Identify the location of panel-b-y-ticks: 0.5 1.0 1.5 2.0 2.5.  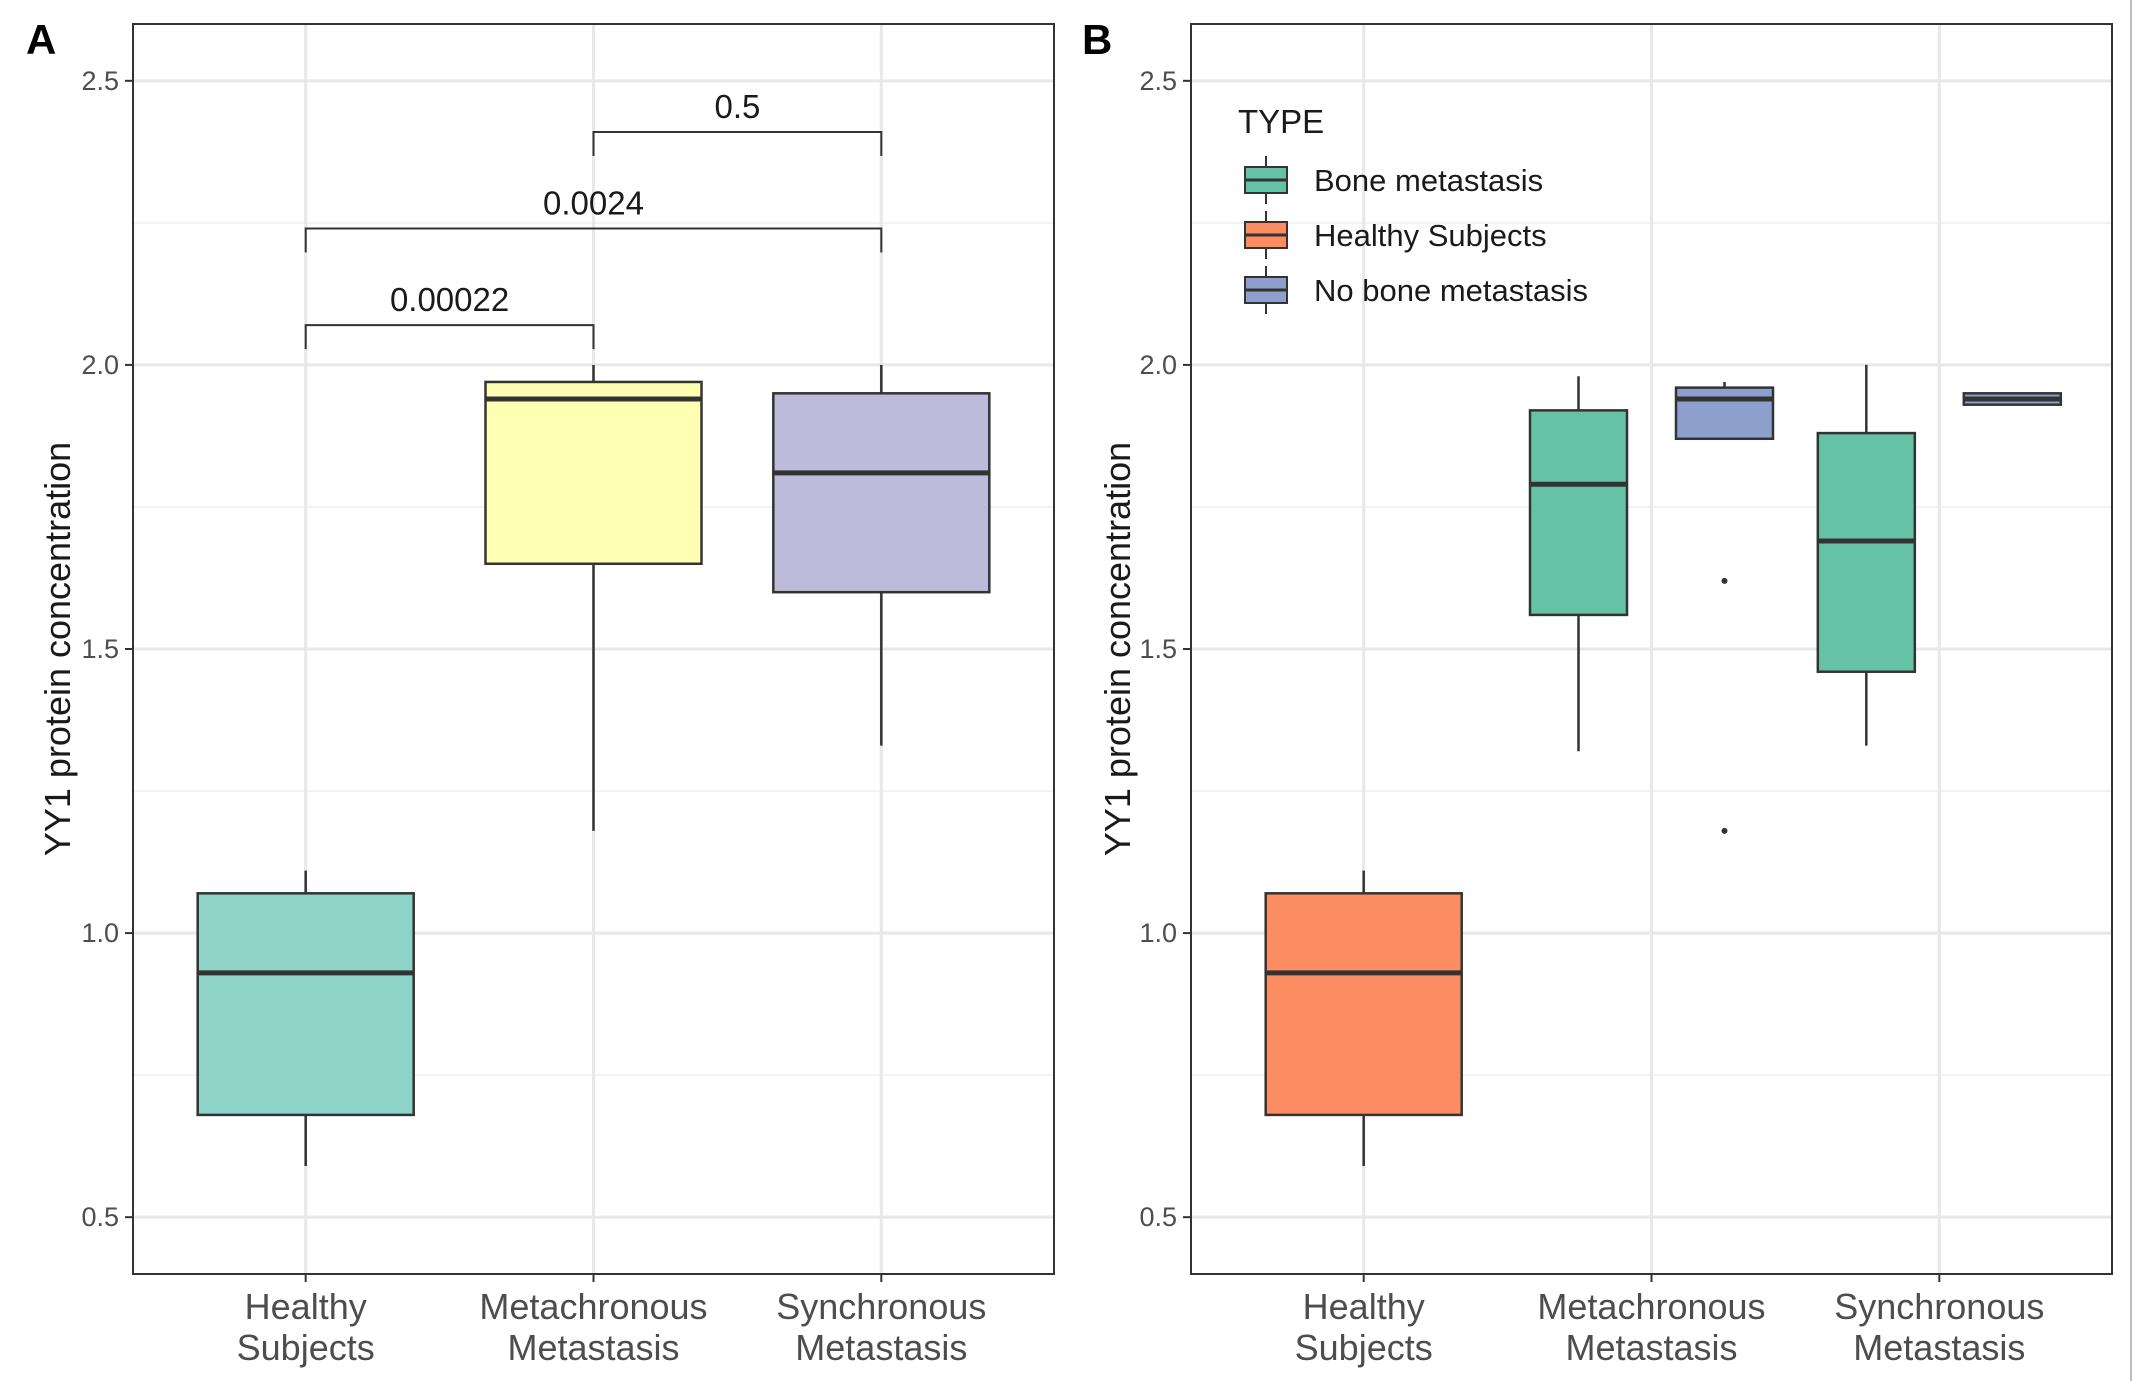
(1165, 649).